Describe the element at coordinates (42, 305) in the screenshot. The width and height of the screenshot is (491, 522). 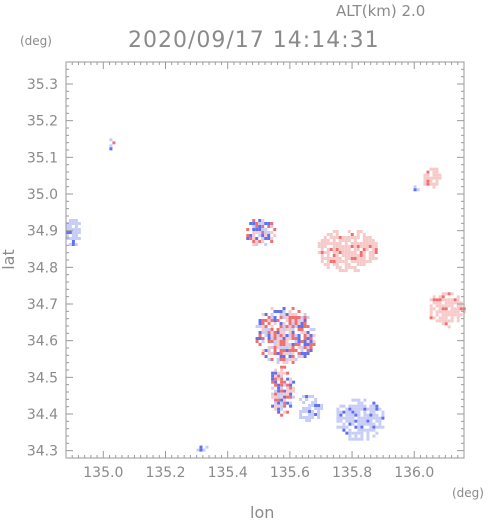
I see `y-tick-label: 34.7` at that location.